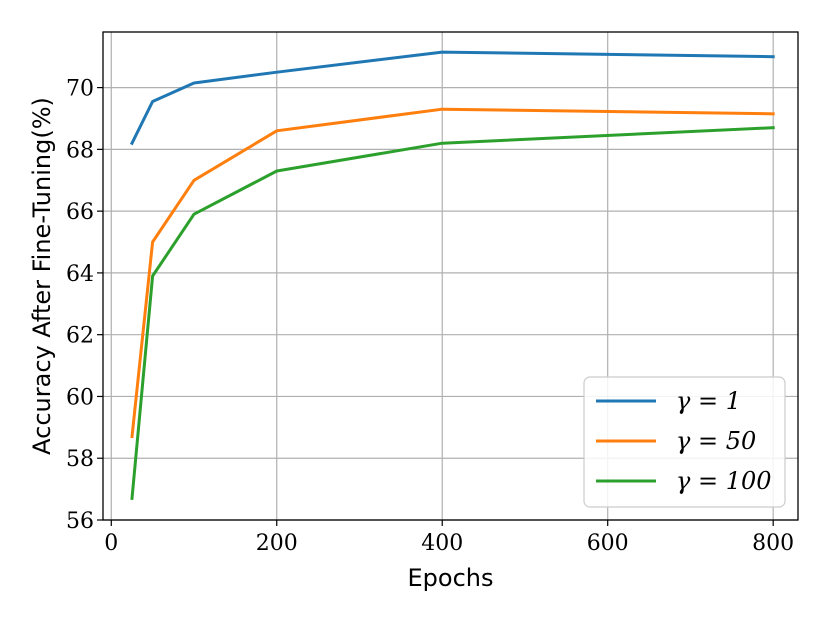  What do you see at coordinates (80, 212) in the screenshot?
I see `y-tick-label: 66` at bounding box center [80, 212].